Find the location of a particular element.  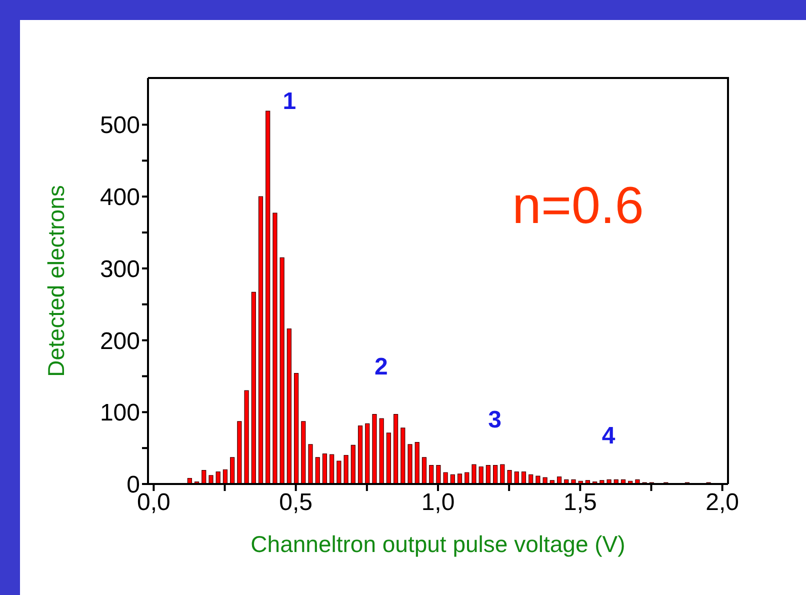

y-tick-label: 100 is located at coordinates (120, 413).